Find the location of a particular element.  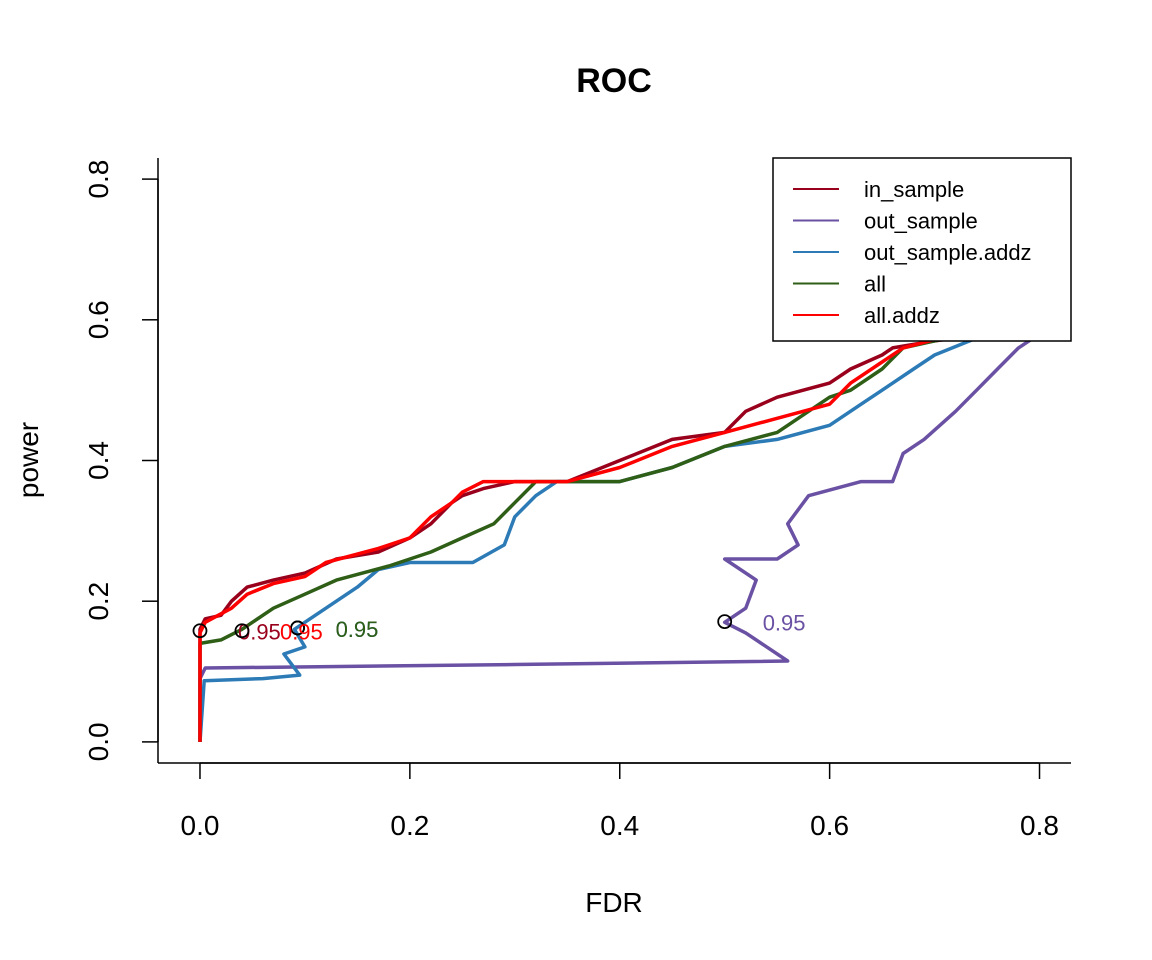

x-tick-label: 0.6 is located at coordinates (829, 825).